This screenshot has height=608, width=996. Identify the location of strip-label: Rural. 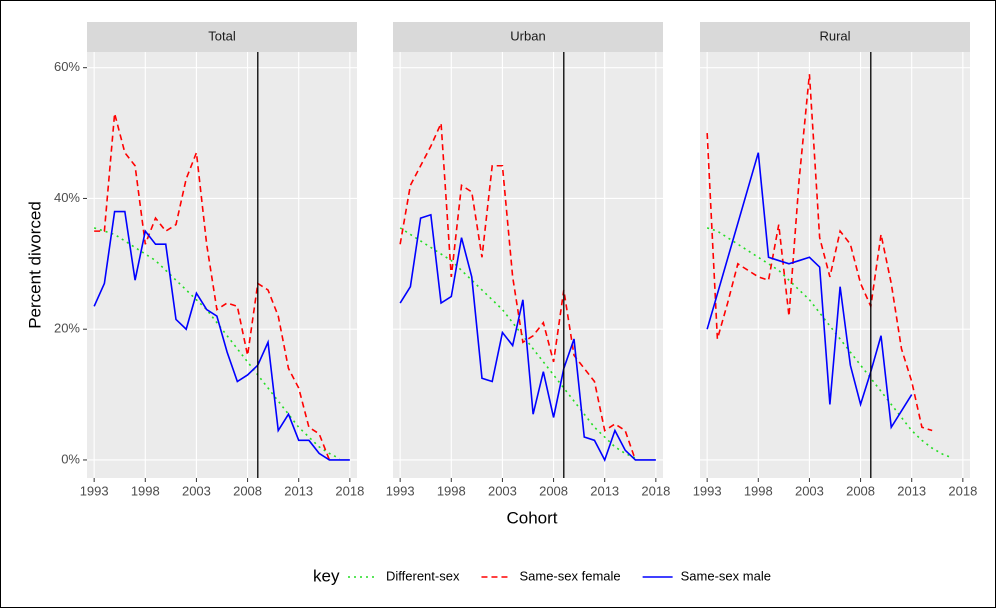
(834, 35).